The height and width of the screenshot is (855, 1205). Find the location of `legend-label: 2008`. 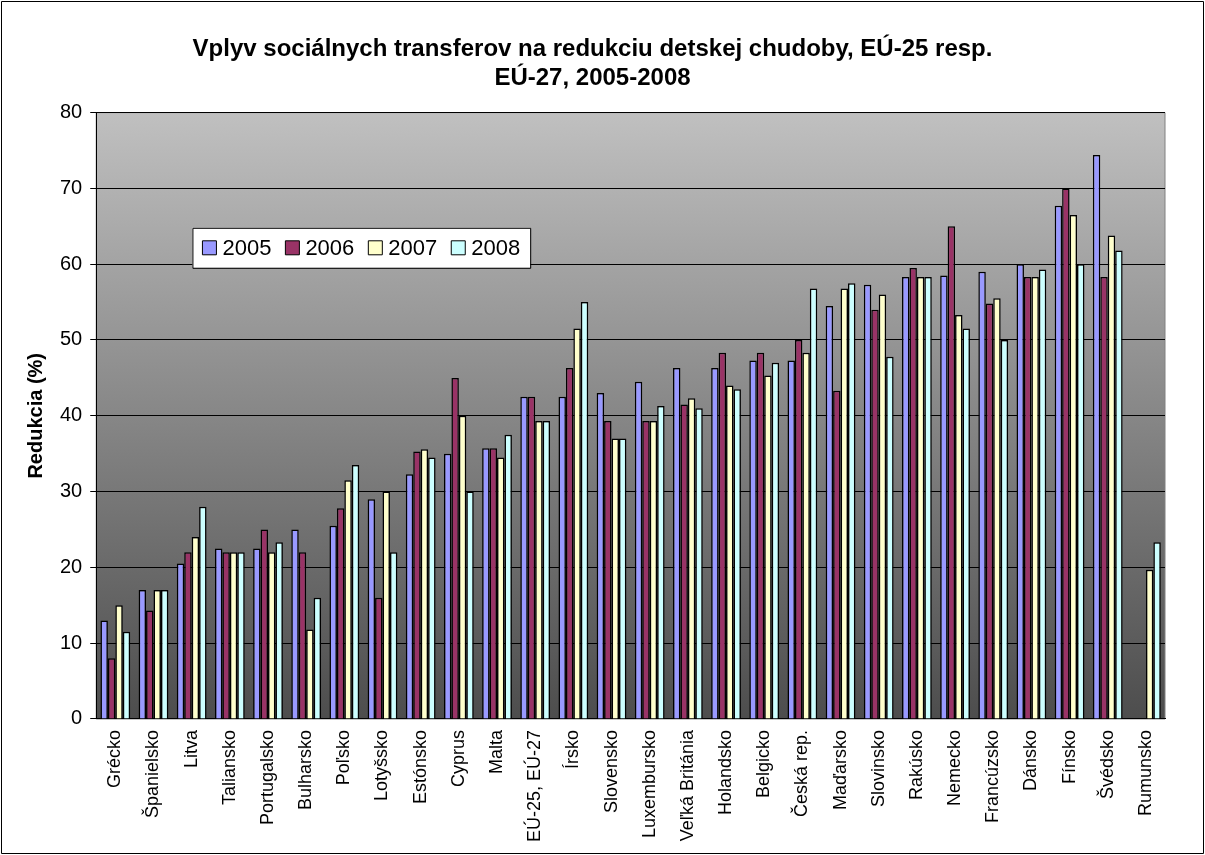

legend-label: 2008 is located at coordinates (496, 247).